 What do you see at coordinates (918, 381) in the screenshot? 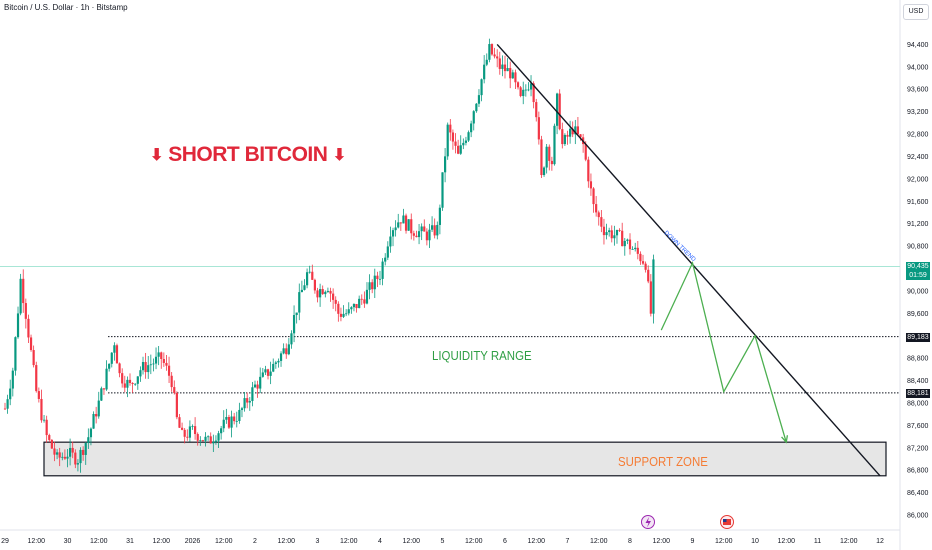
I see `price-tick-label: 88,400` at bounding box center [918, 381].